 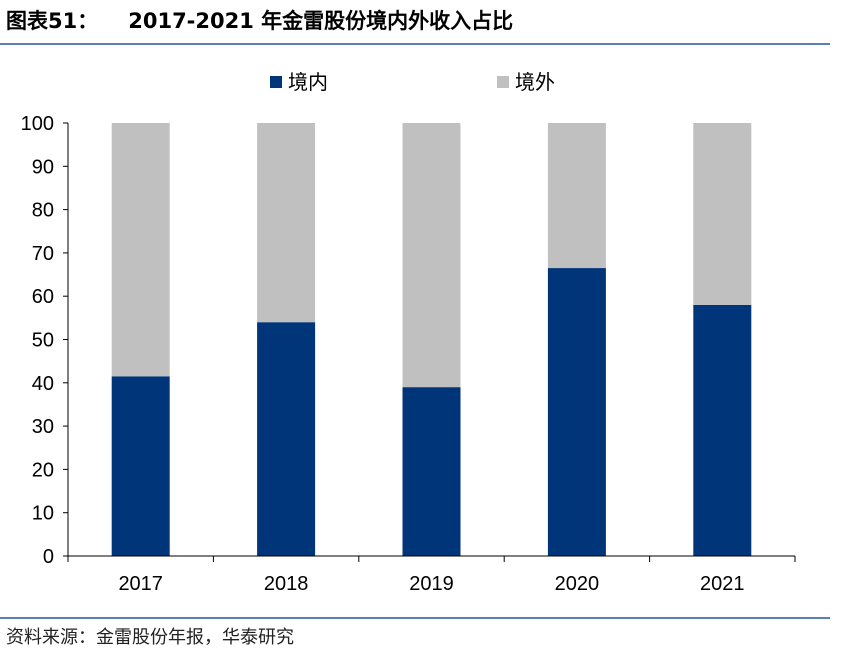 I want to click on bar-2020-domestic, so click(x=576, y=412).